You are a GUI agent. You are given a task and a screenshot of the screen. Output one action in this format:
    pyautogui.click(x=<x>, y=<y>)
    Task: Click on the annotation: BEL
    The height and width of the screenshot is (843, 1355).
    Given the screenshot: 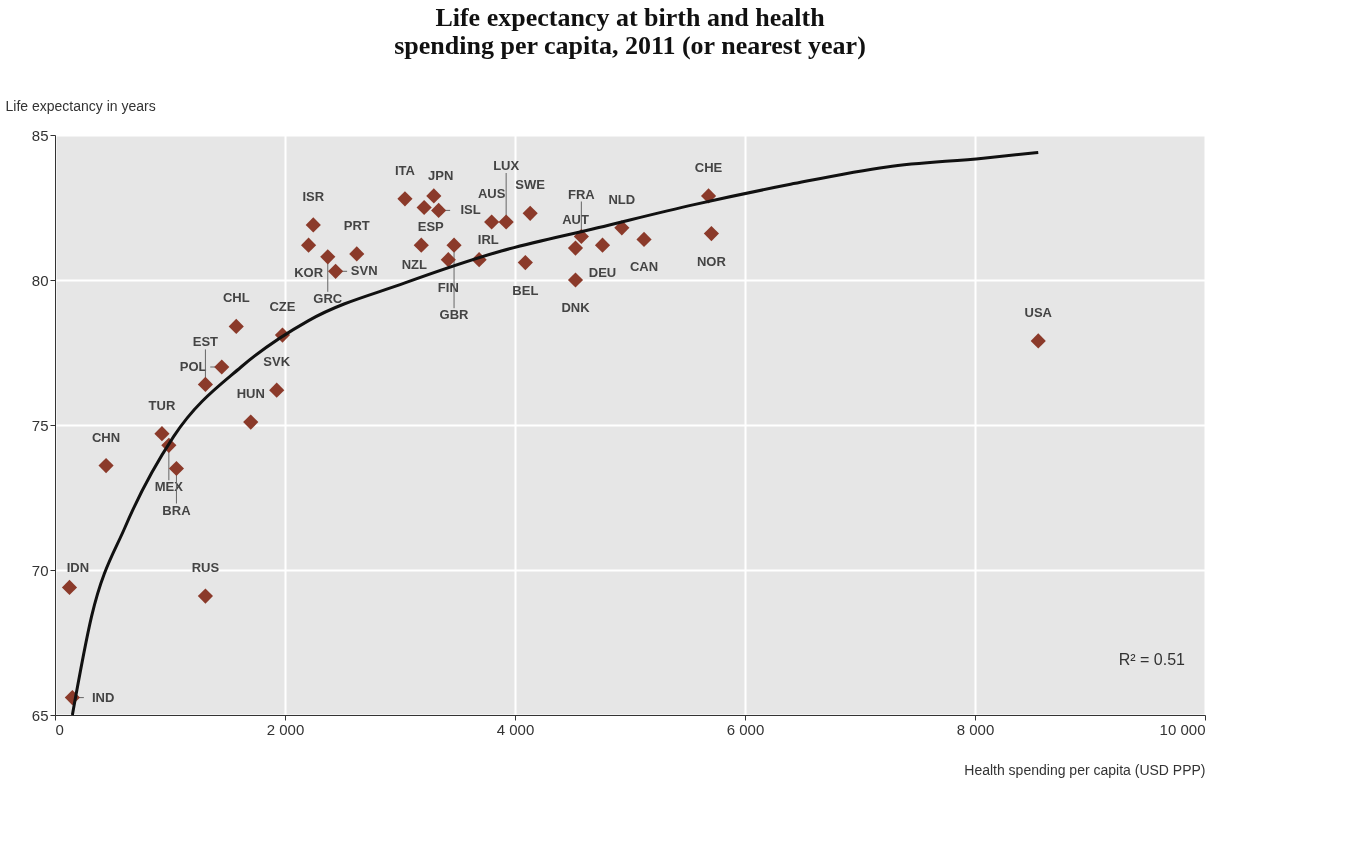 What is the action you would take?
    pyautogui.click(x=525, y=290)
    